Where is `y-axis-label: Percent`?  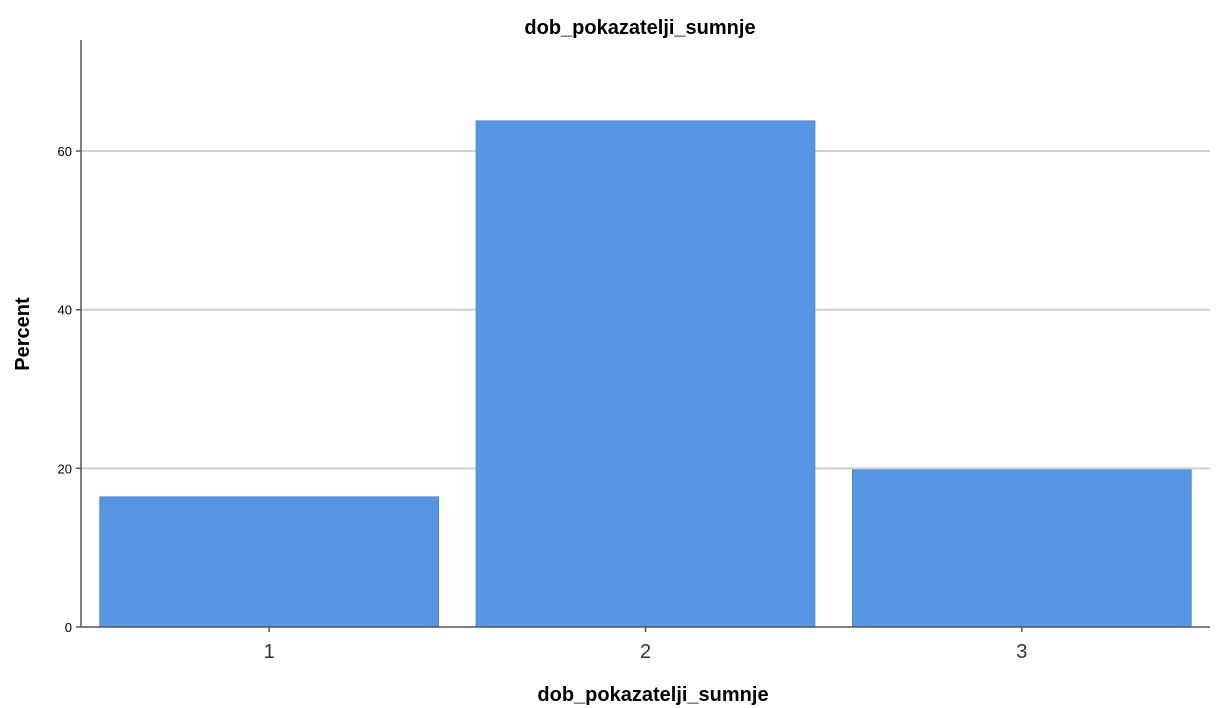 y-axis-label: Percent is located at coordinates (23, 334).